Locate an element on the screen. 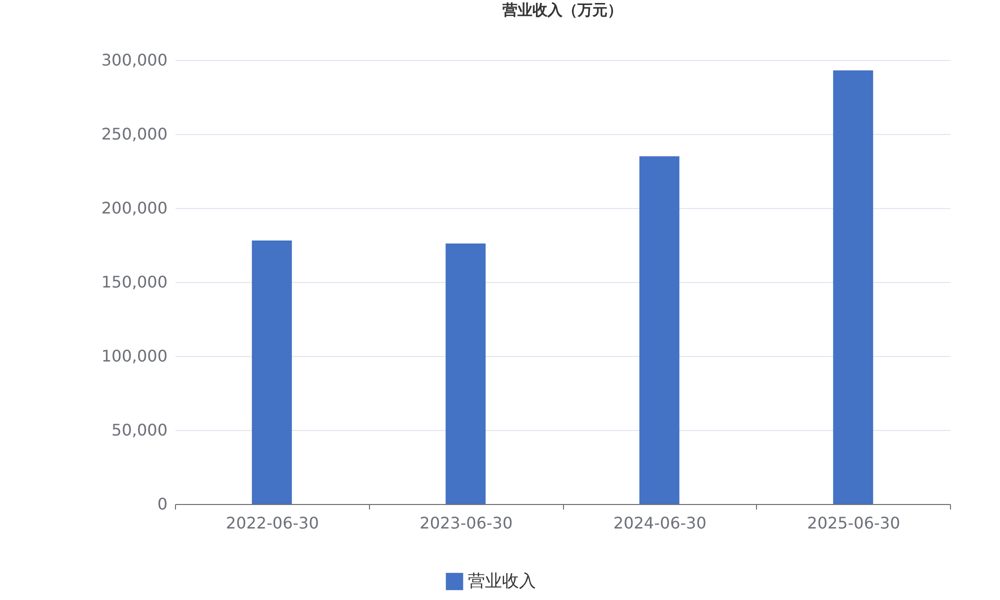  y-tick-label: 50,000 is located at coordinates (140, 430).